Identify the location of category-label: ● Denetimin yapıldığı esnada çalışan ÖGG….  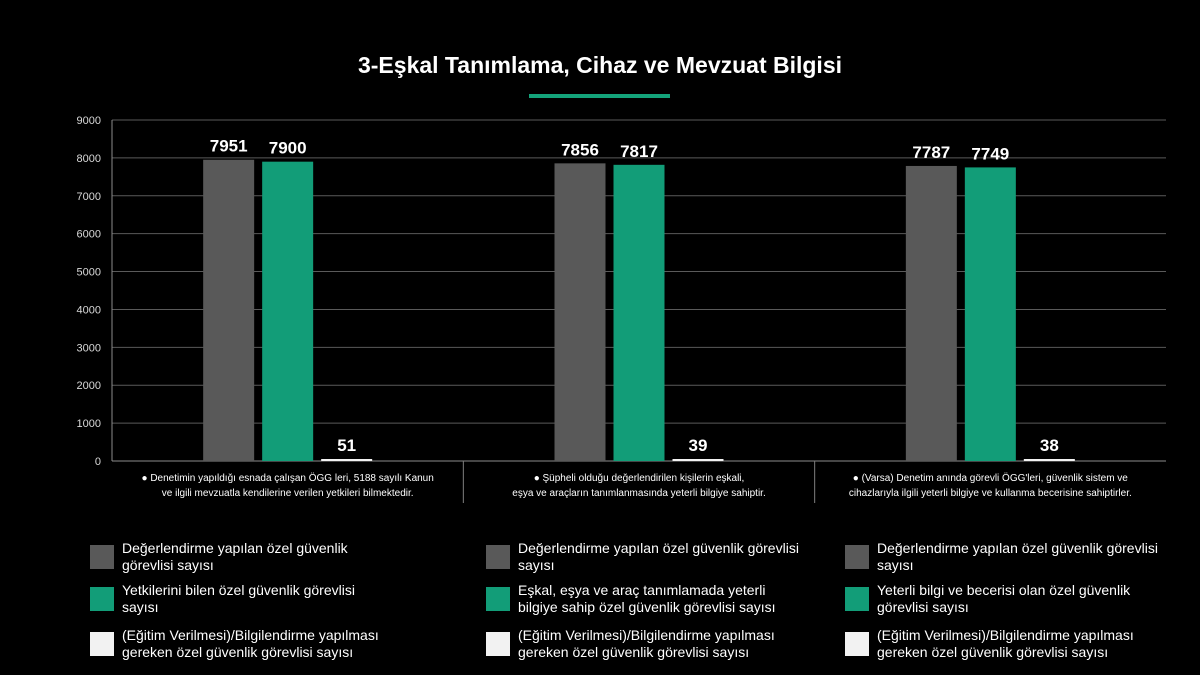
(288, 478).